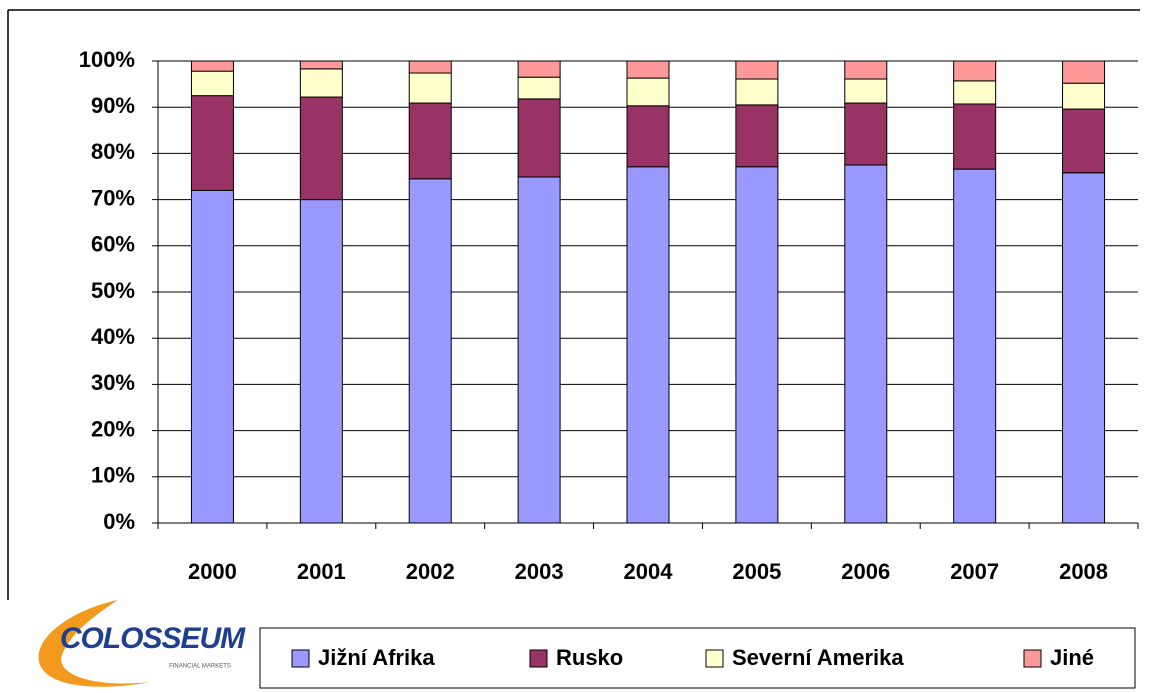 The height and width of the screenshot is (693, 1149). Describe the element at coordinates (865, 571) in the screenshot. I see `x-tick-label: 2006` at that location.